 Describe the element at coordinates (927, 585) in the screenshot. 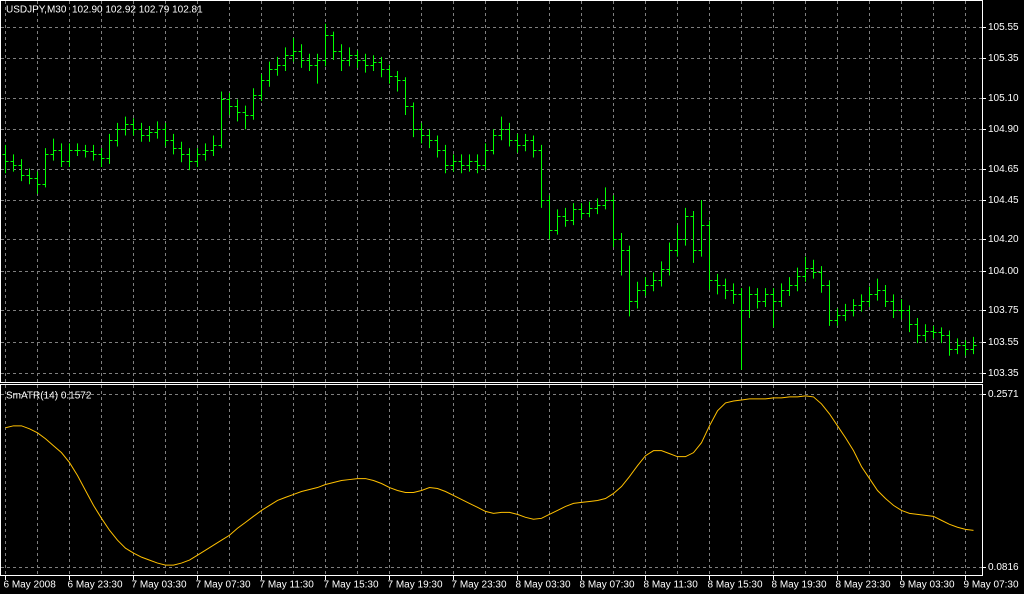

I see `x-tick-label: 9 May 03:30` at that location.